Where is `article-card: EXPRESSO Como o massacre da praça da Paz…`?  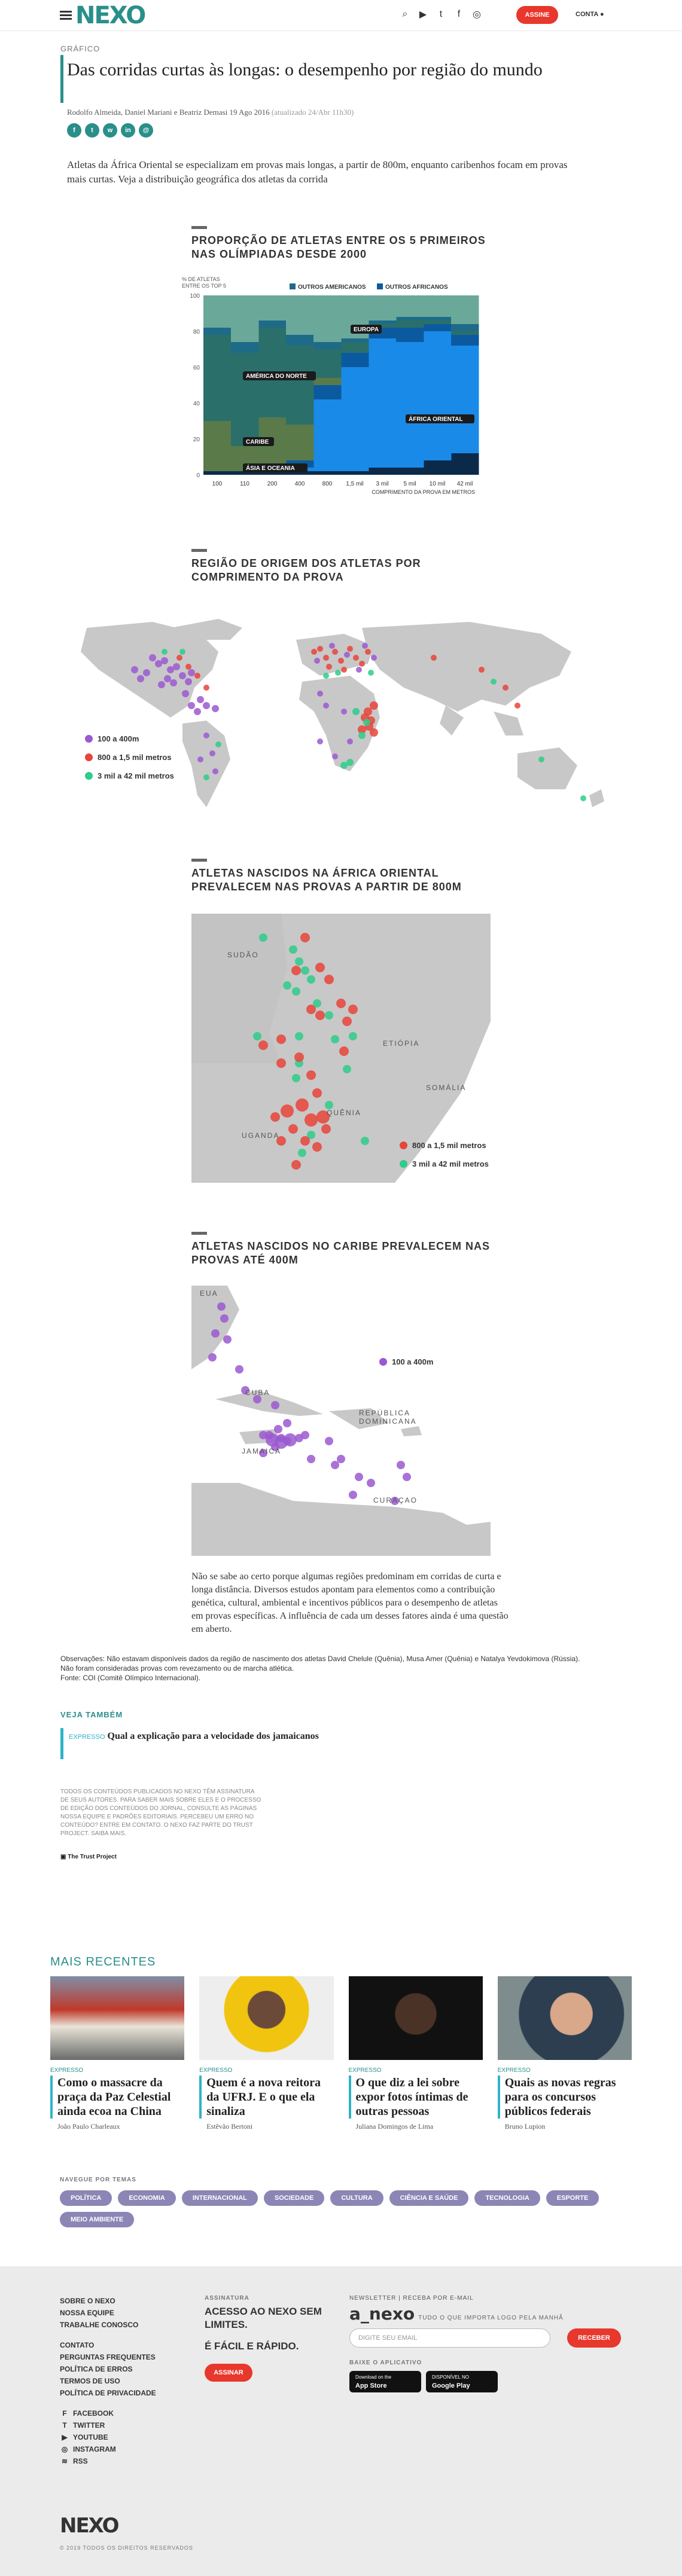 article-card: EXPRESSO Como o massacre da praça da Paz… is located at coordinates (117, 2053).